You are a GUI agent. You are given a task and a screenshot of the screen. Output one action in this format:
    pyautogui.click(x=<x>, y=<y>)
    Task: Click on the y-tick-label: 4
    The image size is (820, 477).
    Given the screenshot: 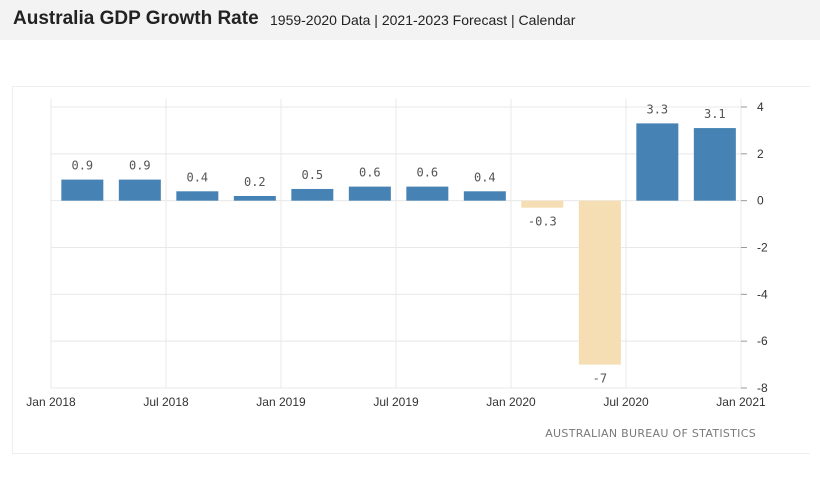 What is the action you would take?
    pyautogui.click(x=760, y=107)
    